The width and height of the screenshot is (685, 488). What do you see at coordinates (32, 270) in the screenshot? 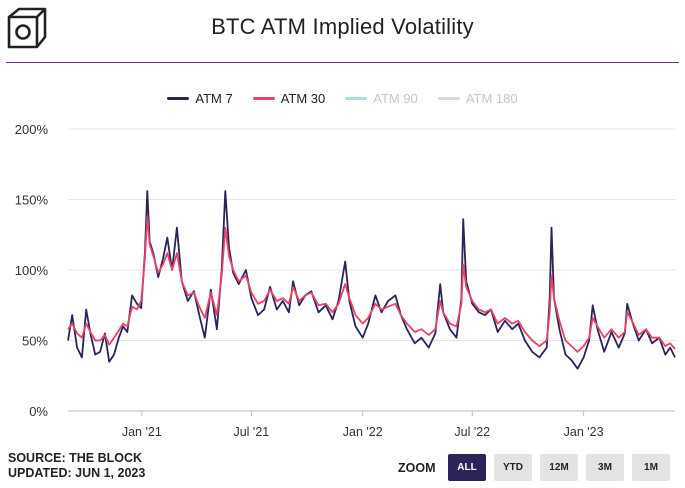
I see `y-tick-label: 100%` at bounding box center [32, 270].